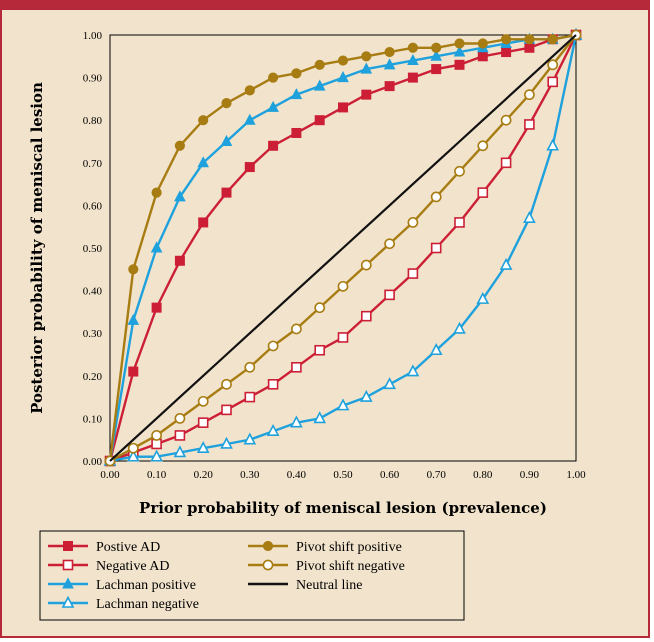 The width and height of the screenshot is (654, 642). What do you see at coordinates (530, 475) in the screenshot?
I see `x-tick-label: 0.90` at bounding box center [530, 475].